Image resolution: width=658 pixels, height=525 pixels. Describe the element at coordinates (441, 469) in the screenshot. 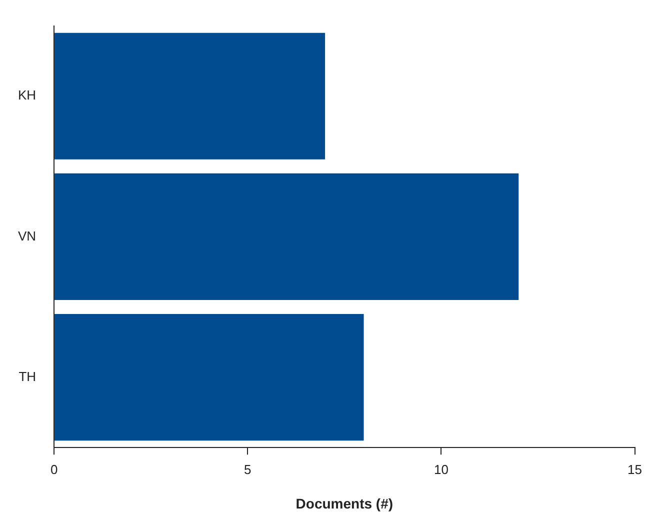

I see `x-tick-label: 10` at that location.